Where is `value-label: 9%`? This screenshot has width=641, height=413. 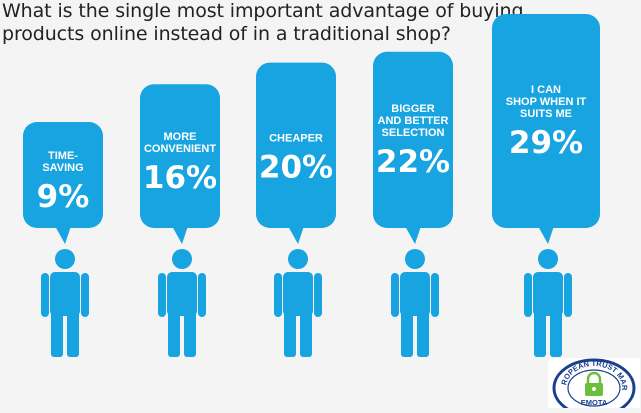
value-label: 9% is located at coordinates (63, 197).